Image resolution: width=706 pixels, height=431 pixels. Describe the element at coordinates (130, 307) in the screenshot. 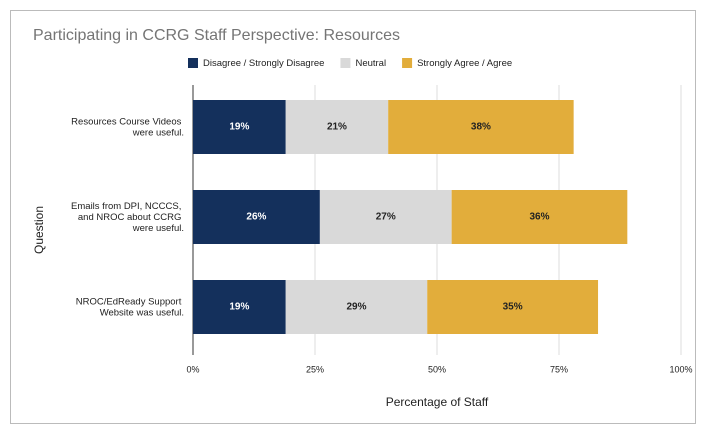

I see `y-tick-label: NROC/EdReady Support Website was useful.` at that location.